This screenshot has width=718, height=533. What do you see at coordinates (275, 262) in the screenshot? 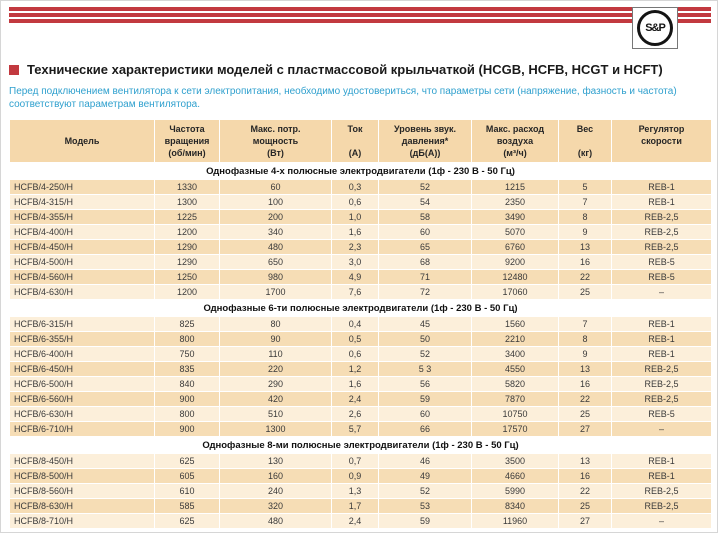
I see `value-cell: 650` at bounding box center [275, 262].